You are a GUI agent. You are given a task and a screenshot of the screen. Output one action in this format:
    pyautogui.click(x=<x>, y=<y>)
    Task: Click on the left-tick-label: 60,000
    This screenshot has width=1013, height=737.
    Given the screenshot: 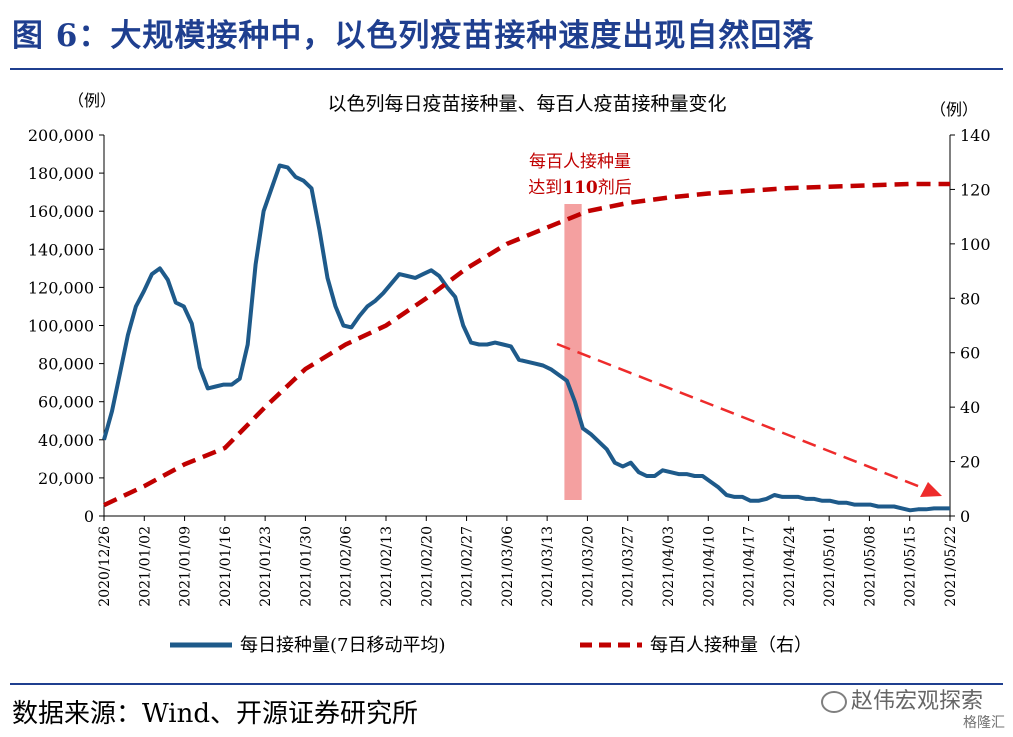 What is the action you would take?
    pyautogui.click(x=66, y=402)
    